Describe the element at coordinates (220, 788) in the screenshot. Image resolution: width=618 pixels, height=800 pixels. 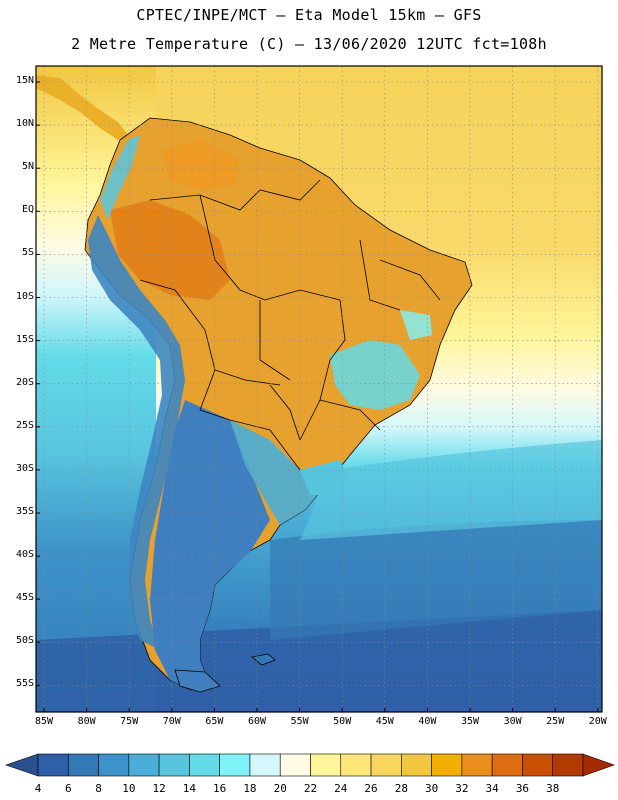
I see `colorbar-label: 16` at that location.